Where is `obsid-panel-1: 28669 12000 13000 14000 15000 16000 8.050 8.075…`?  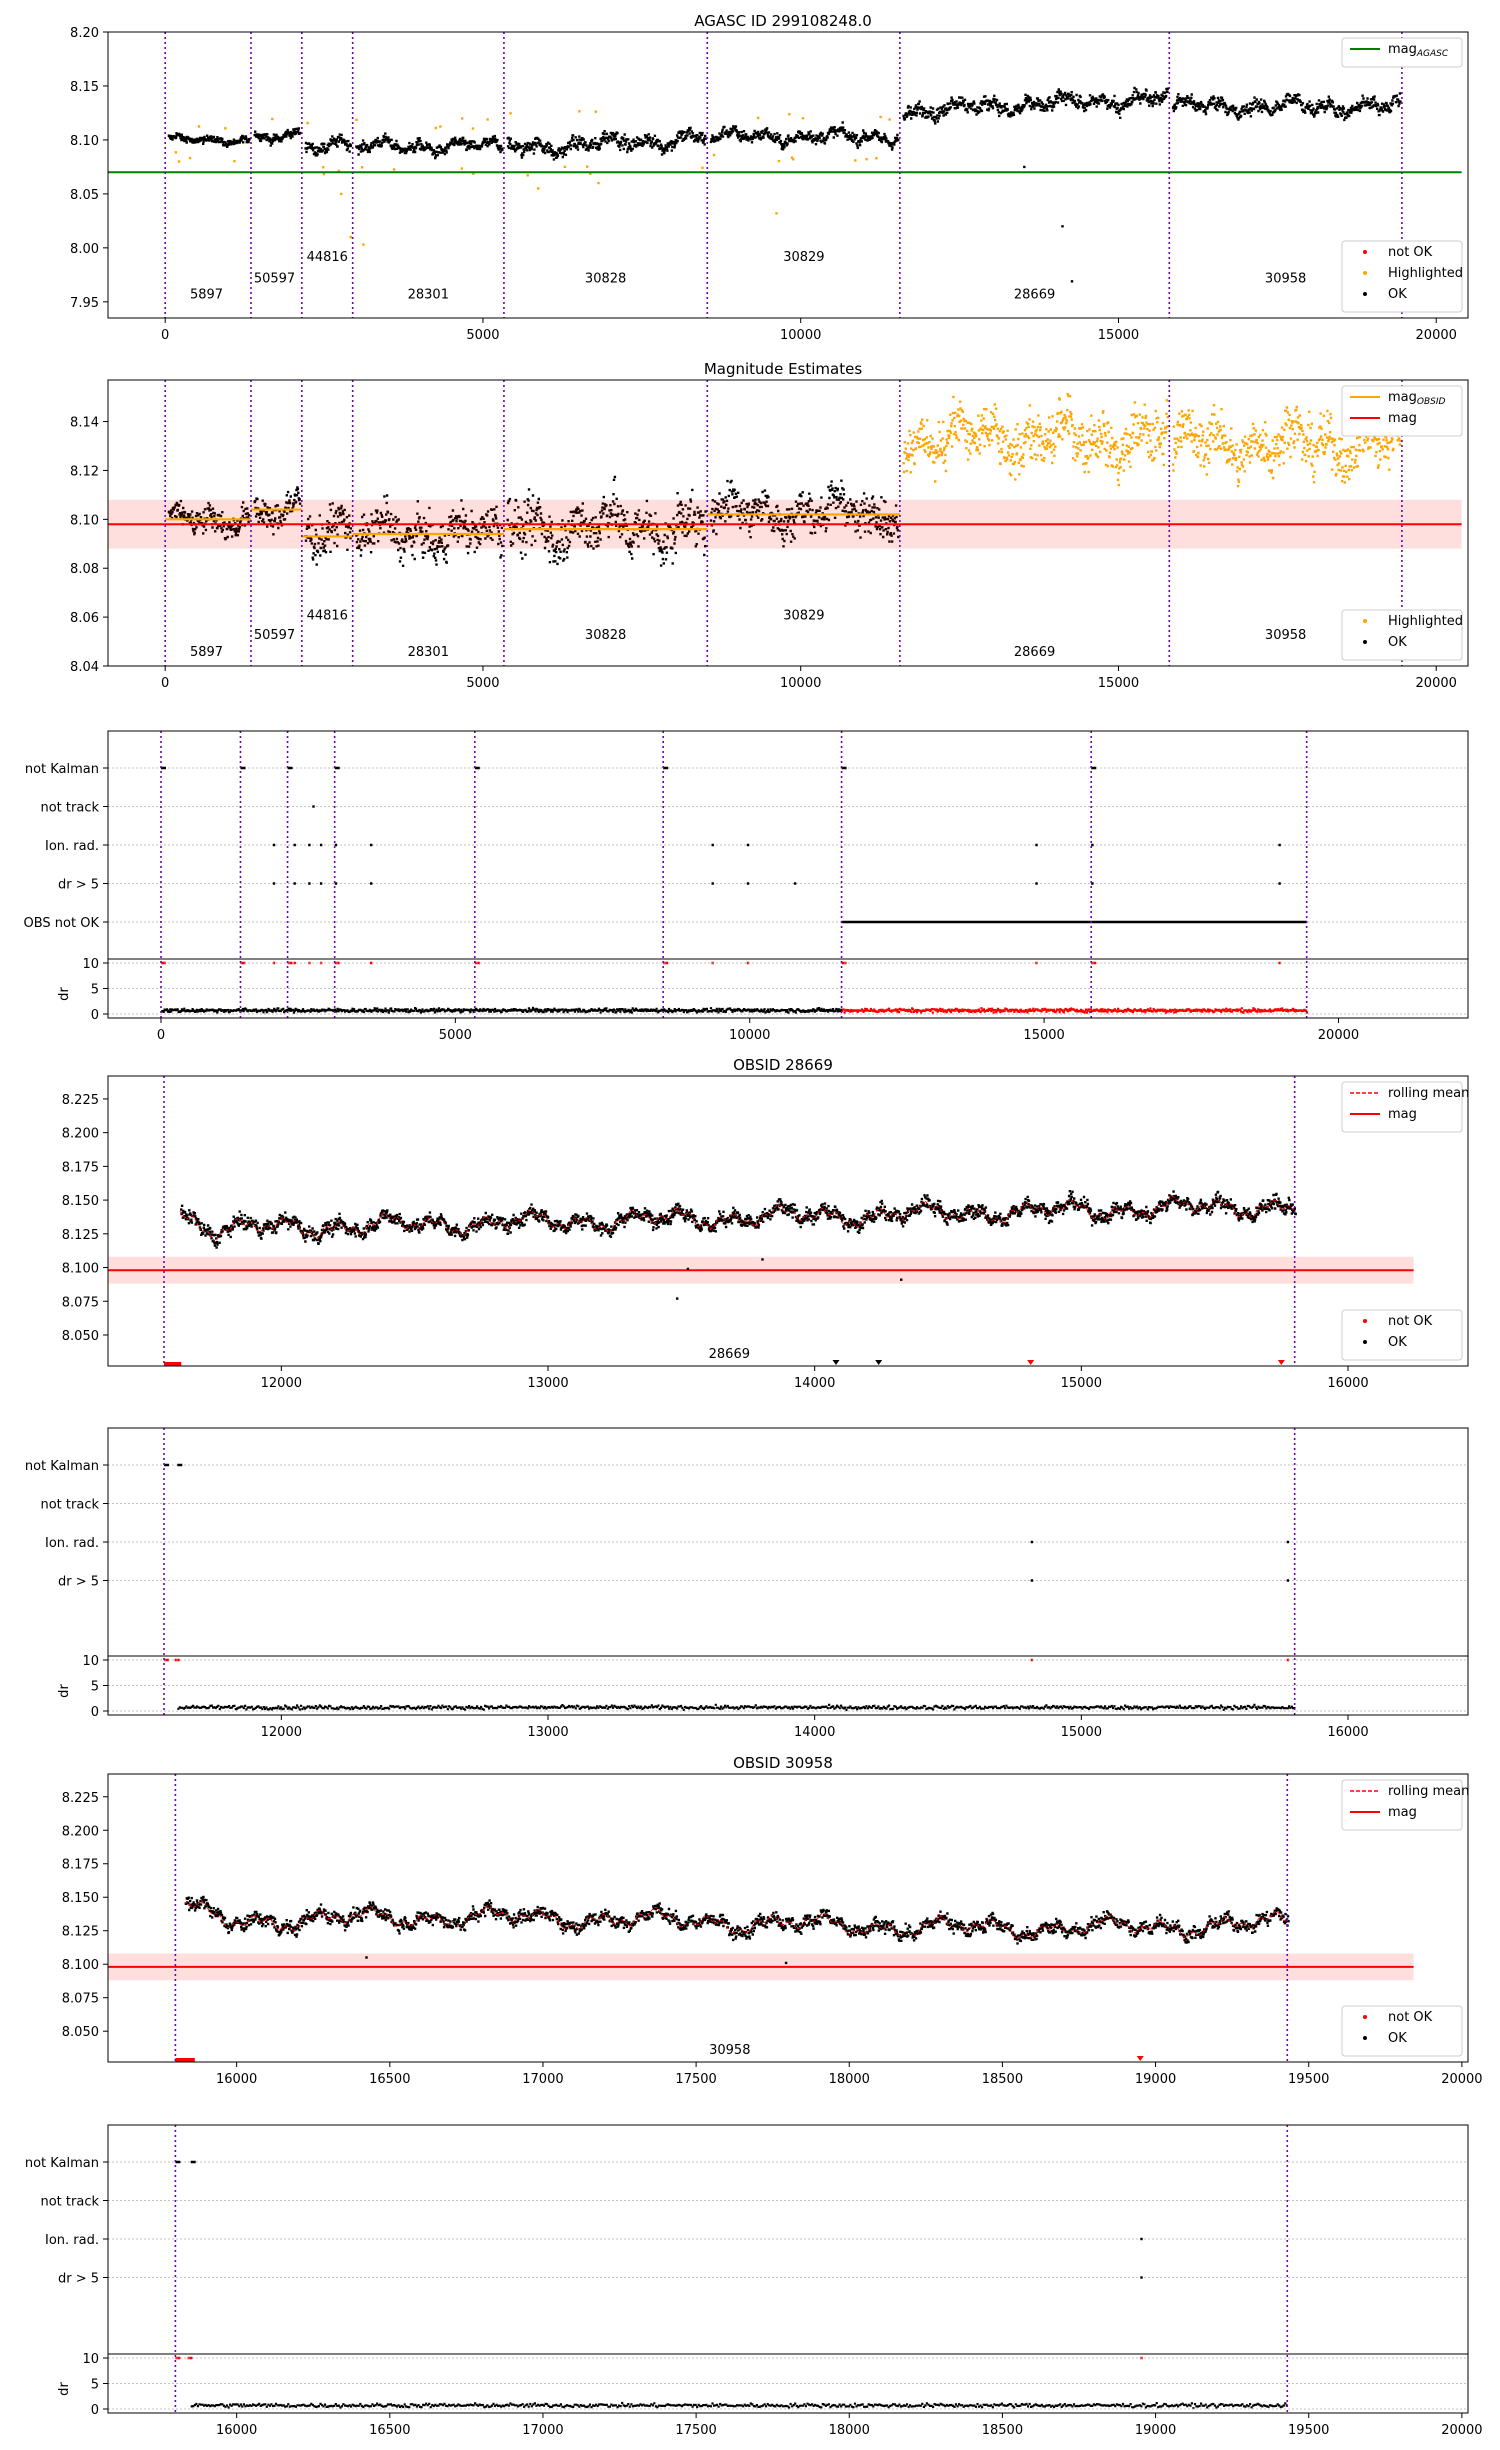
obsid-panel-1: 28669 12000 13000 14000 15000 16000 8.050 8.075… is located at coordinates (765, 1233).